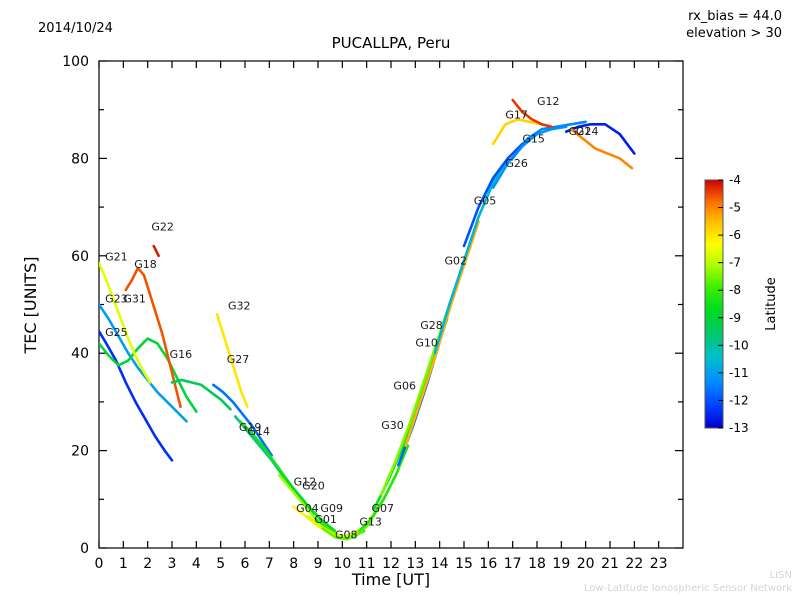 Image resolution: width=800 pixels, height=600 pixels. What do you see at coordinates (537, 564) in the screenshot?
I see `x-tick-label: 18` at bounding box center [537, 564].